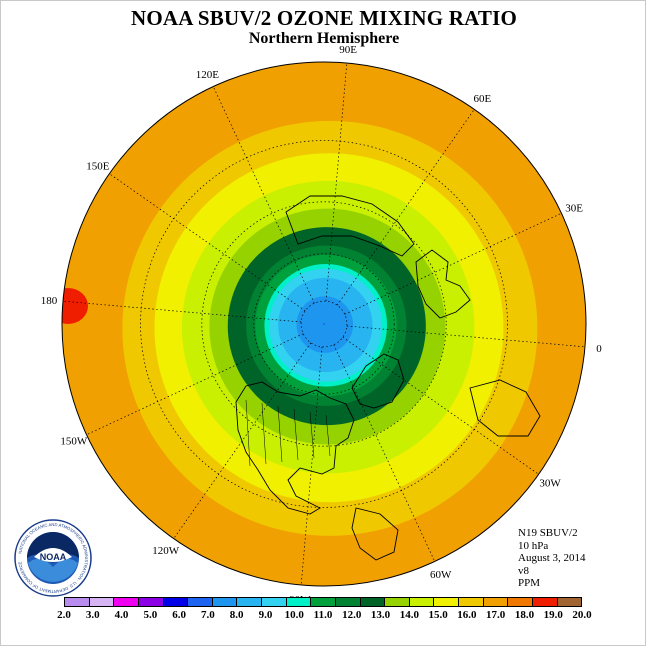  I want to click on info-block: N19 SBUV/2 10 hPa August 3, 2014 v8 PPM, so click(552, 558).